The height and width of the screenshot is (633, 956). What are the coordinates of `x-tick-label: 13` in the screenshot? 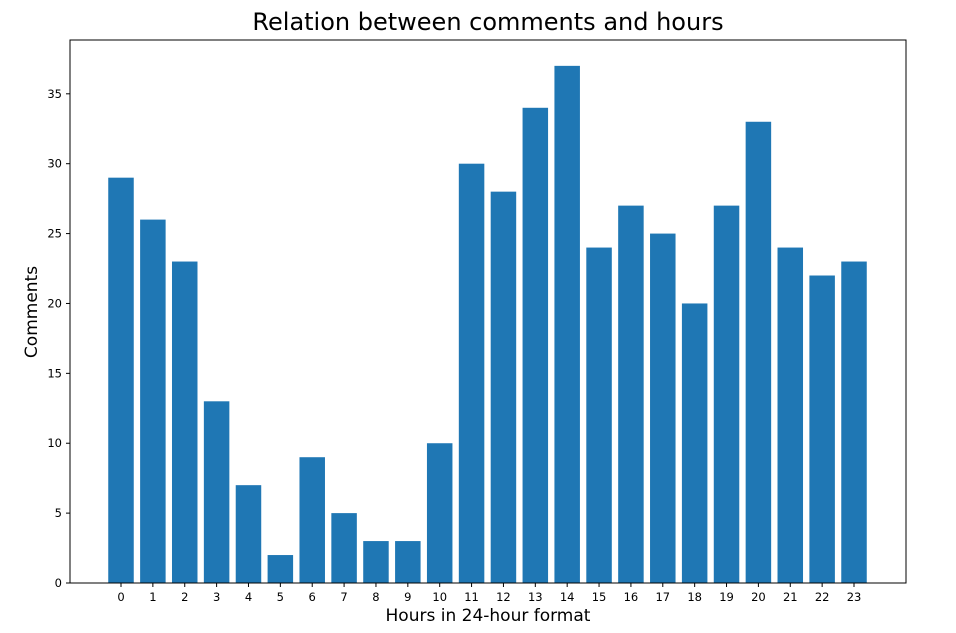 It's located at (535, 597).